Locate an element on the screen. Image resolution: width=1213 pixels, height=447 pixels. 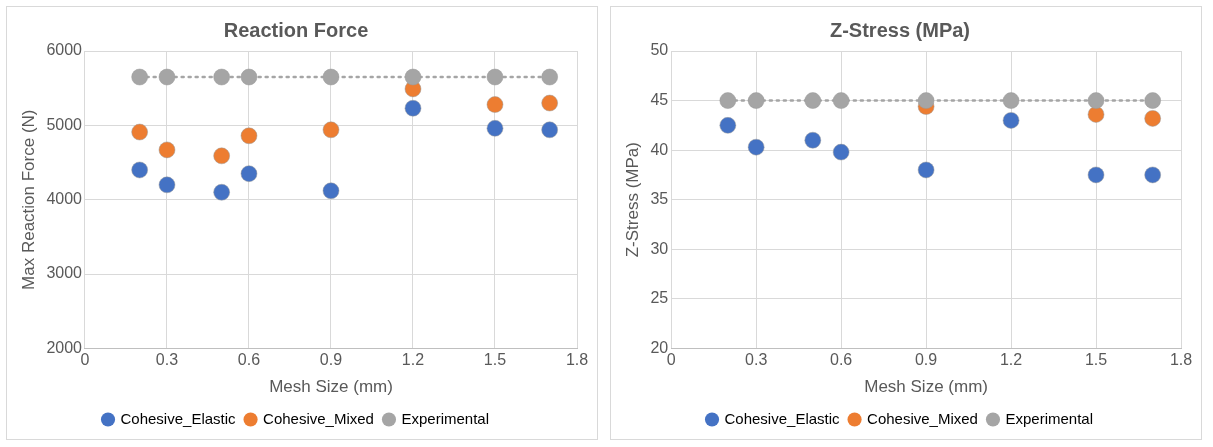
y-tick-label: 5000 is located at coordinates (64, 124).